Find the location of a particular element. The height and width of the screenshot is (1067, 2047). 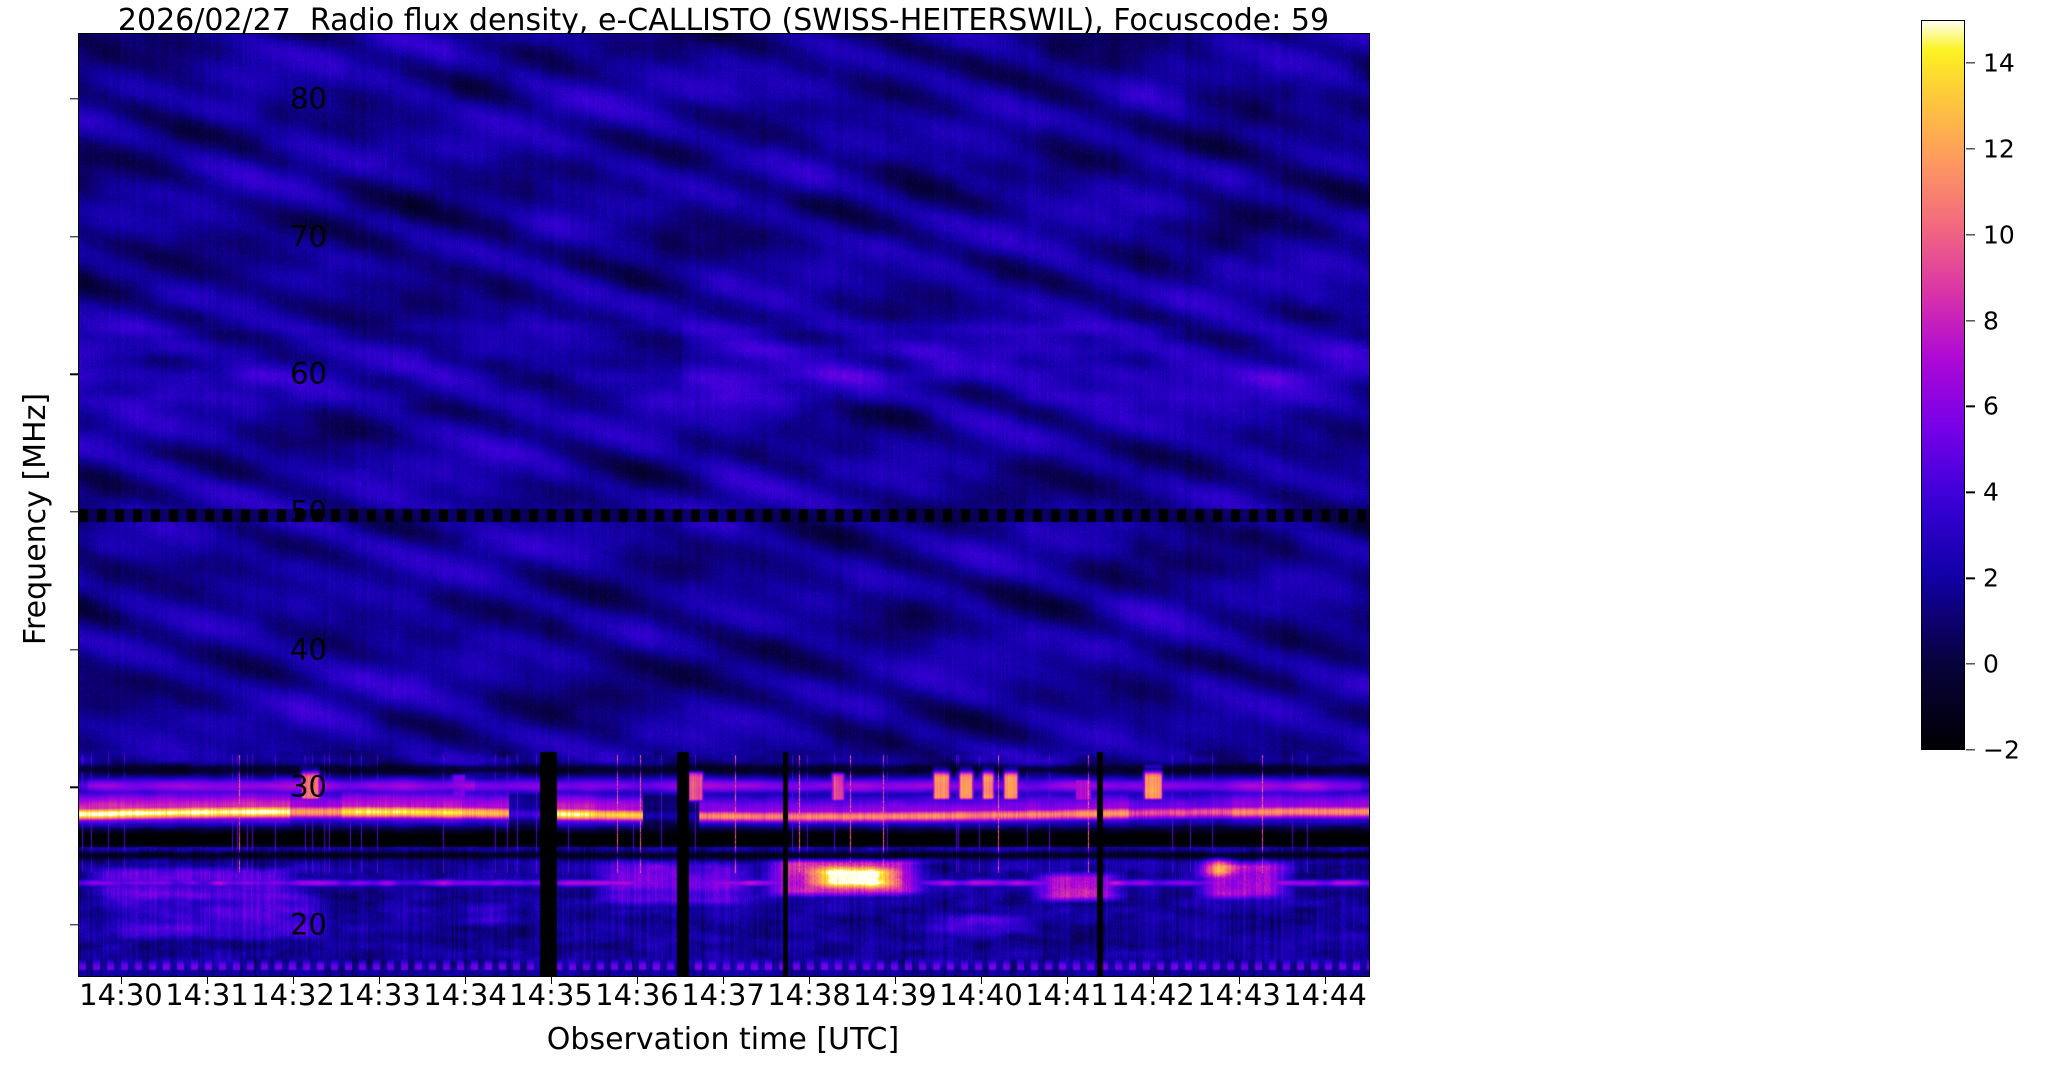

x-tick-label-14-40: 14:40 is located at coordinates (981, 995).